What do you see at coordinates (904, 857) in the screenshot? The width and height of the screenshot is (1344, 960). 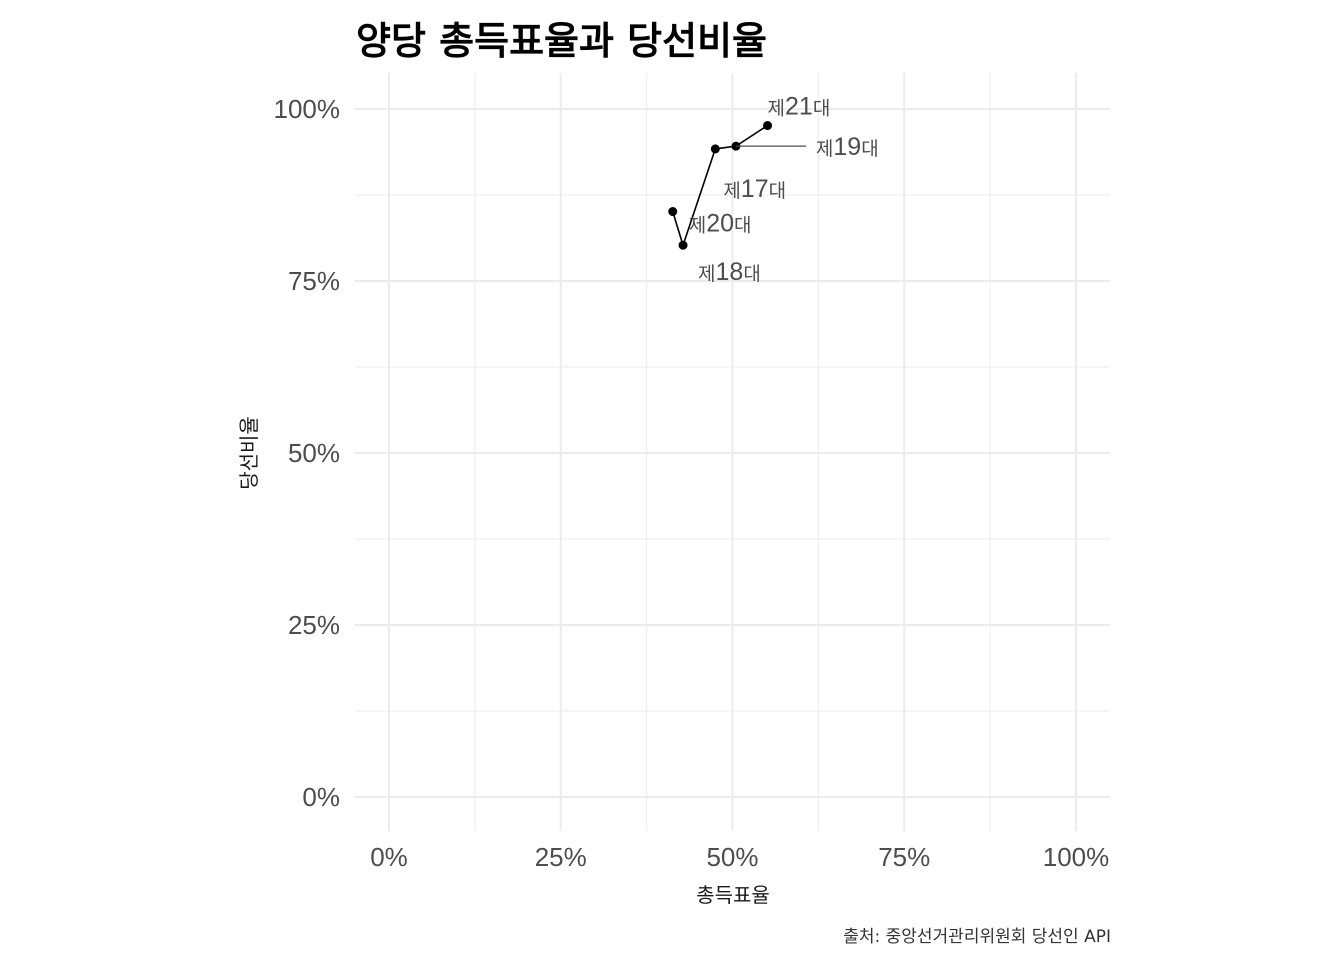 I see `x-tick-label: 75%` at bounding box center [904, 857].